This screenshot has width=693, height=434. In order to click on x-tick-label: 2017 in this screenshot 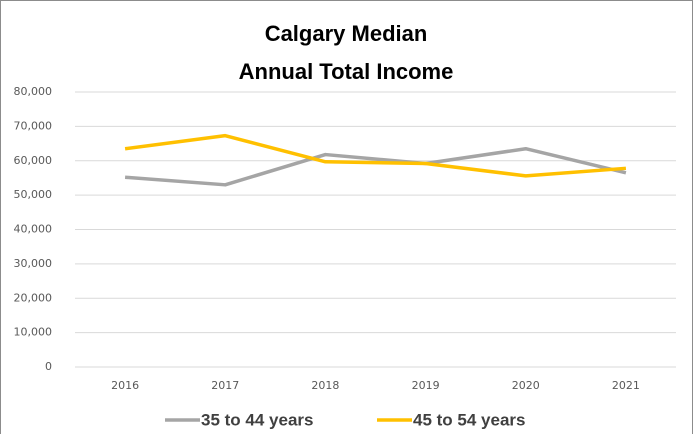, I will do `click(225, 385)`.